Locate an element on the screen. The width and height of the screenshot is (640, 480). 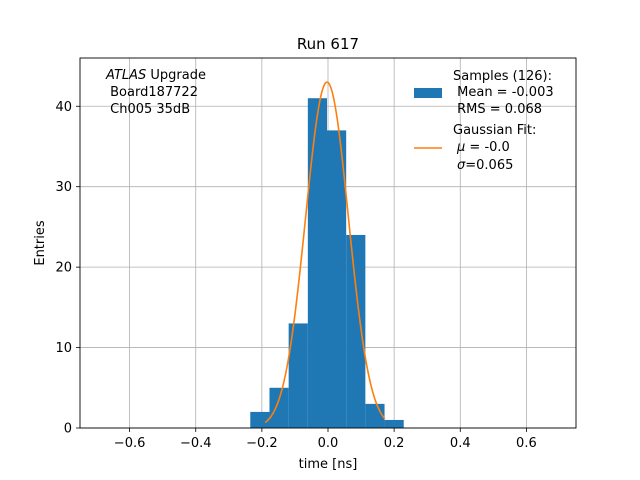
x-tick-label: 0.4 is located at coordinates (460, 443).